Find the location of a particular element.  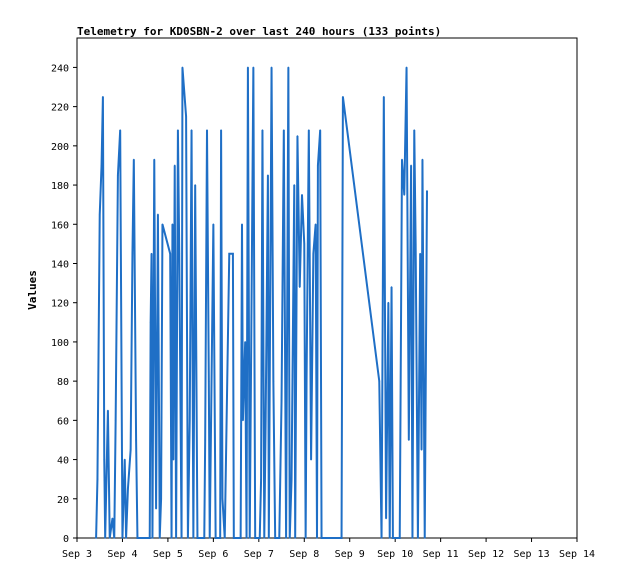

x-tick-label: Sep 14 is located at coordinates (577, 554).